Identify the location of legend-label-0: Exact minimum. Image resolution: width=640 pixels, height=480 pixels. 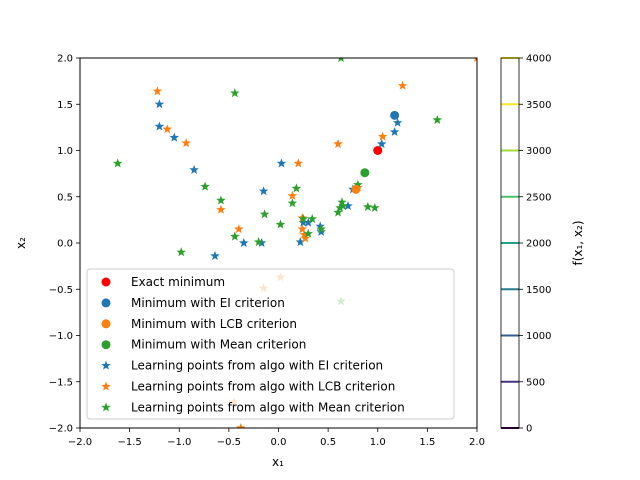
(178, 282).